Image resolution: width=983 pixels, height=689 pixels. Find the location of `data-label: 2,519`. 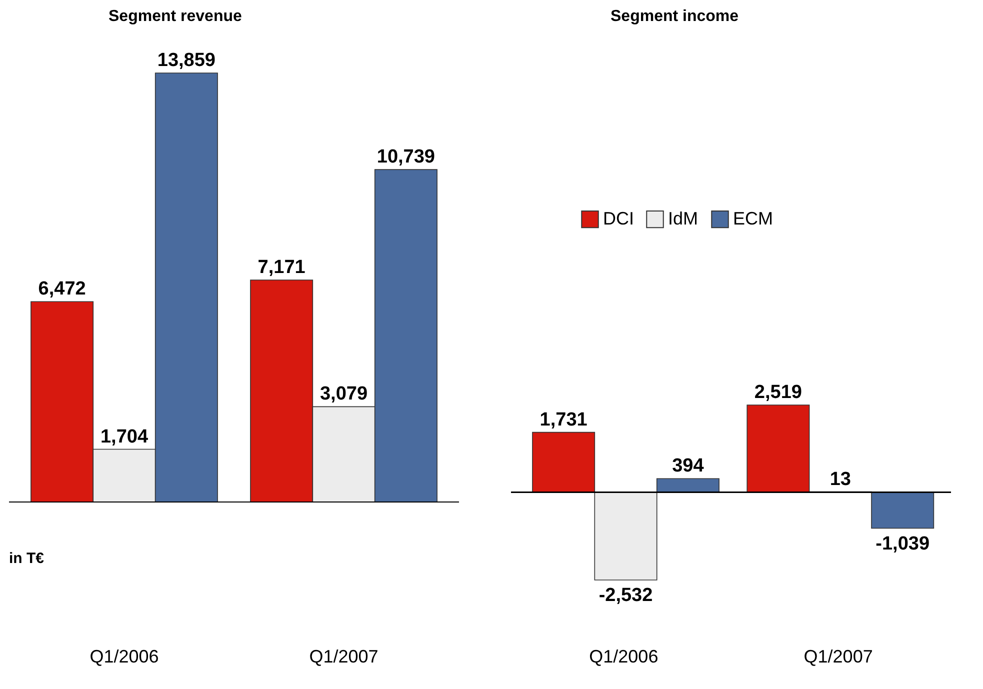

data-label: 2,519 is located at coordinates (778, 392).